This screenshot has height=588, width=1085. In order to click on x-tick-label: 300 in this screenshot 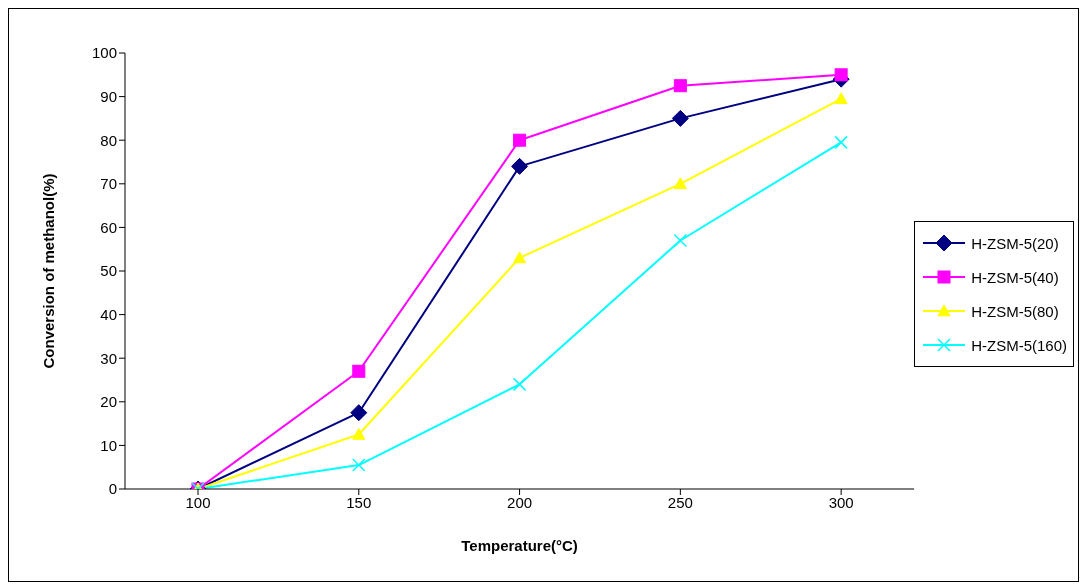, I will do `click(841, 502)`.